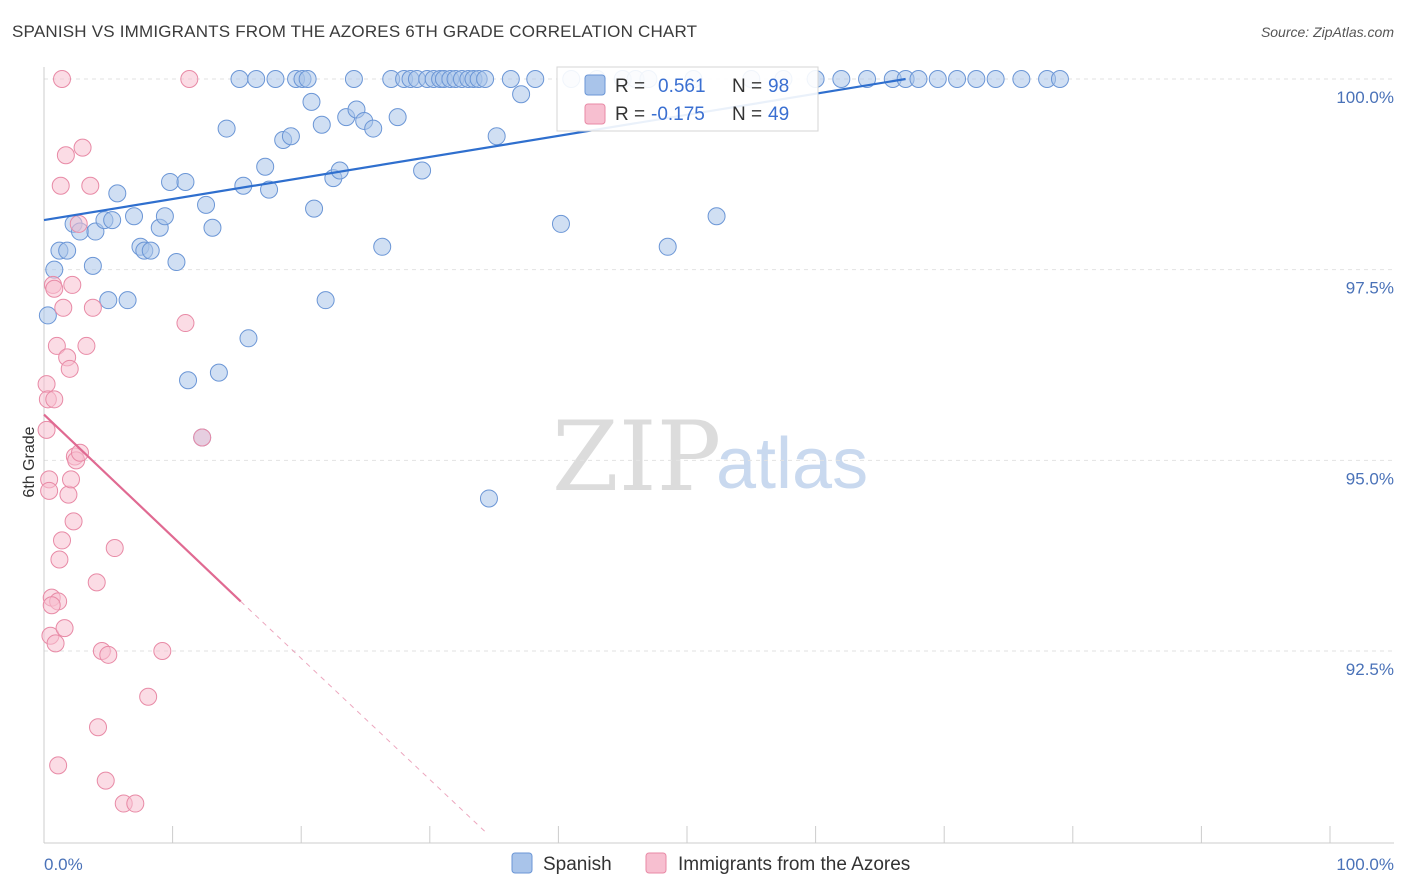 The image size is (1406, 892). I want to click on trendline-azores, so click(142, 508).